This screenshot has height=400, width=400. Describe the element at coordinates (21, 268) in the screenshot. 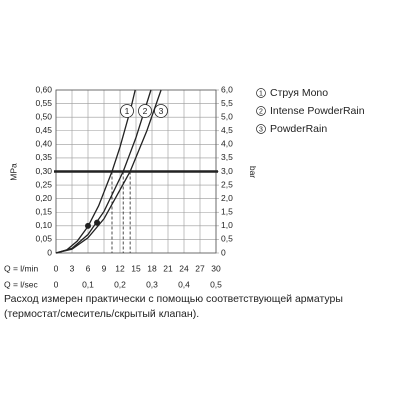

I see `x-axis-title: Q = l/min` at that location.